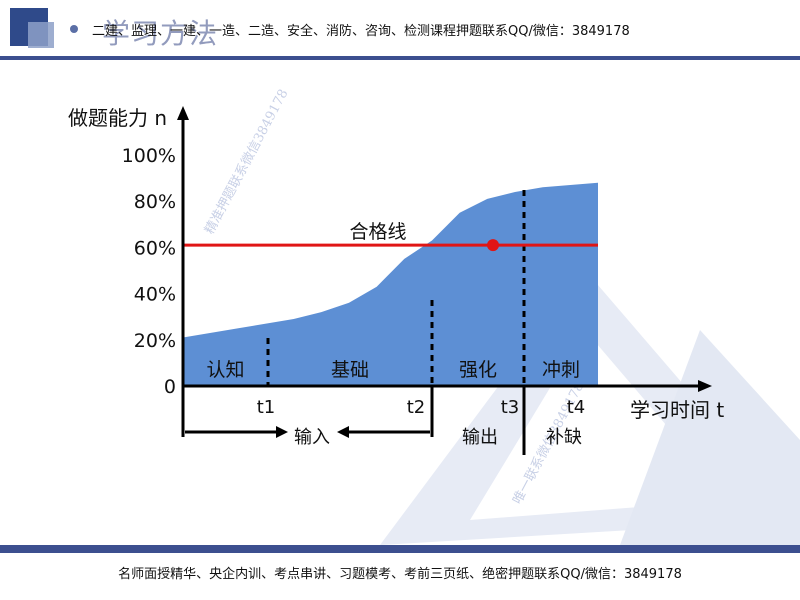 The height and width of the screenshot is (600, 800). What do you see at coordinates (246, 162) in the screenshot?
I see `watermark-1: 精准押题联系微信3849178` at bounding box center [246, 162].